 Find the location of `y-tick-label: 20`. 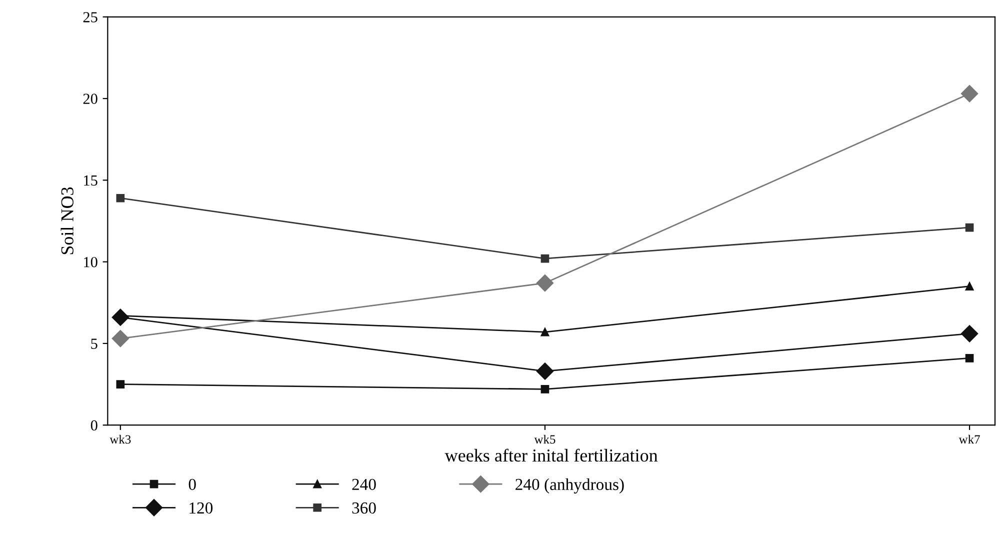

y-tick-label: 20 is located at coordinates (90, 99).